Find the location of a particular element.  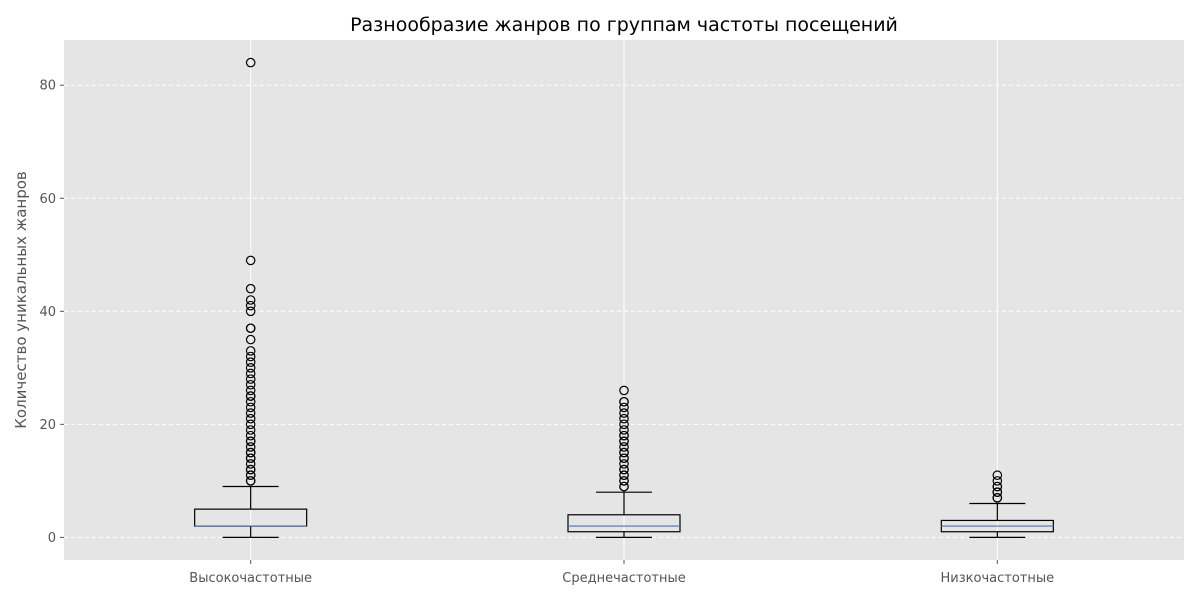

y-axis: 0 20 40 60 80 is located at coordinates (51, 312).